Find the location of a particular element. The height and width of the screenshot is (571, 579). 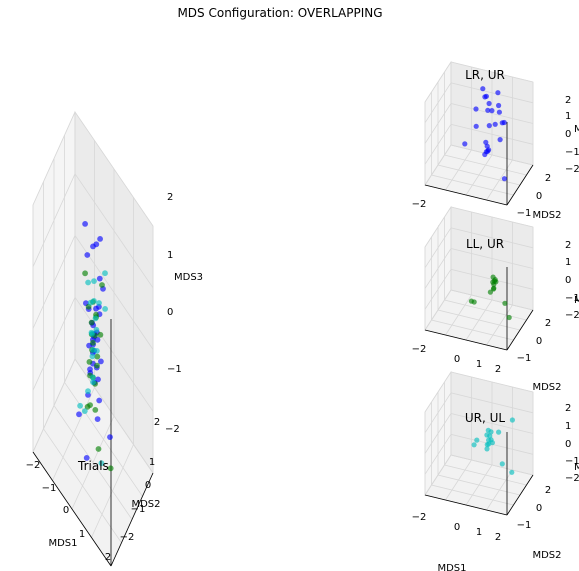

y-tick-label: −2 is located at coordinates (127, 537).